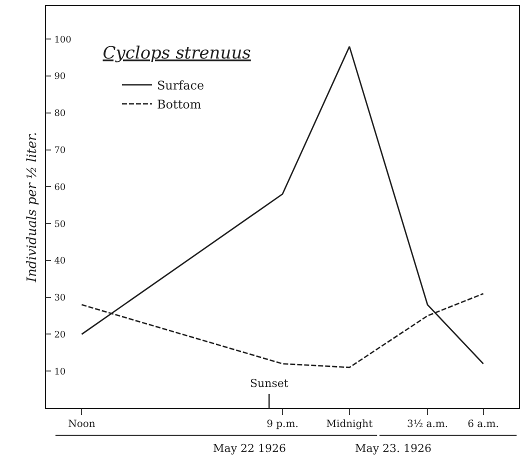  What do you see at coordinates (269, 383) in the screenshot?
I see `ref-line-label: Sunset` at bounding box center [269, 383].